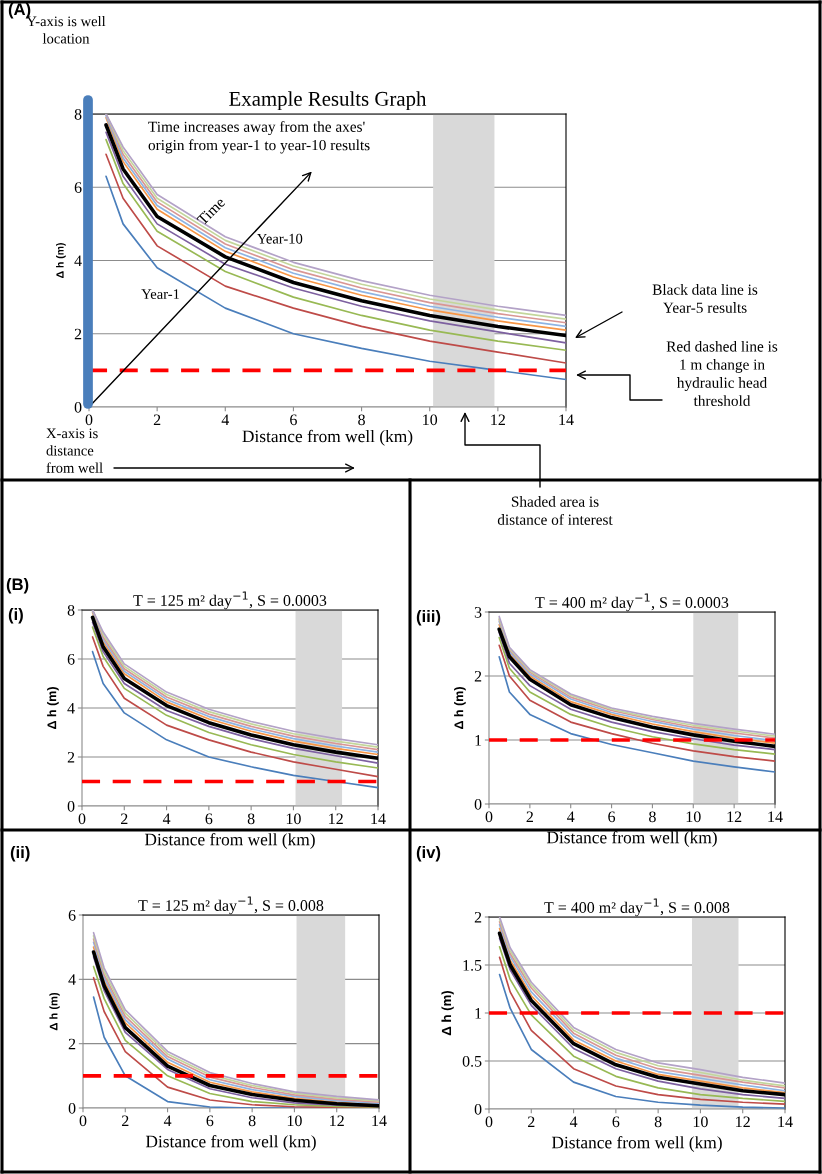 Image resolution: width=822 pixels, height=1174 pixels. Describe the element at coordinates (472, 965) in the screenshot. I see `y-tick-label: 1.5` at that location.